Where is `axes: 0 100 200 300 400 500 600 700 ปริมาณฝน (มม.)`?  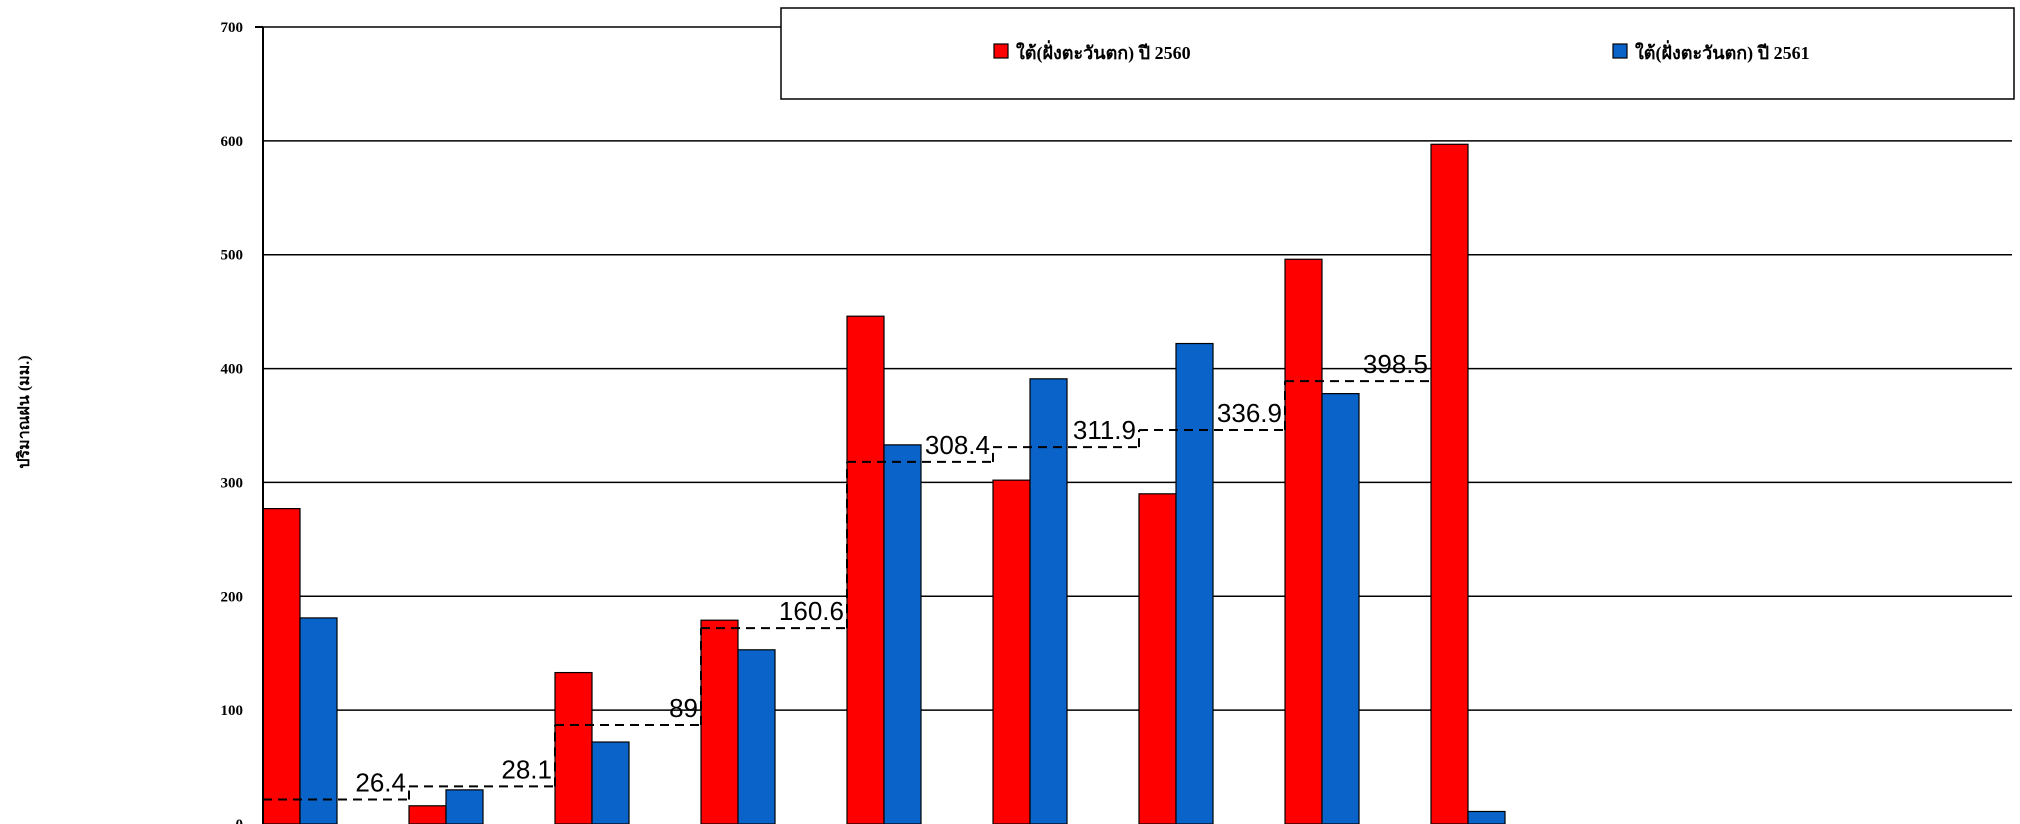 axes: 0 100 200 300 400 500 600 700 ปริมาณฝน (มม.) is located at coordinates (139, 422).